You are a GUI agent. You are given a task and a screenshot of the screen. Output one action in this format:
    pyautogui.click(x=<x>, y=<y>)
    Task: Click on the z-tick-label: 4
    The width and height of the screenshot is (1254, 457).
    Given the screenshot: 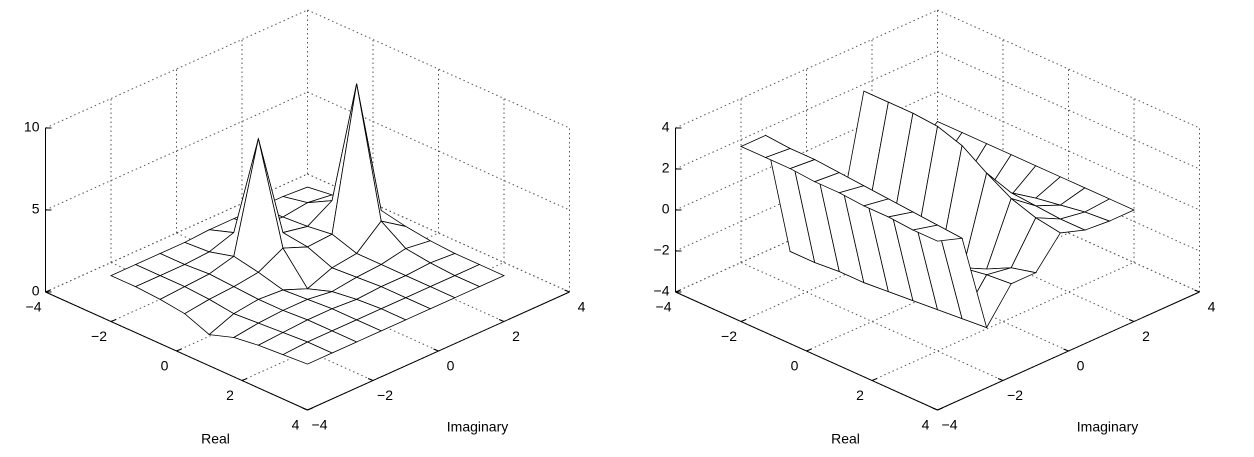 What is the action you would take?
    pyautogui.click(x=666, y=127)
    